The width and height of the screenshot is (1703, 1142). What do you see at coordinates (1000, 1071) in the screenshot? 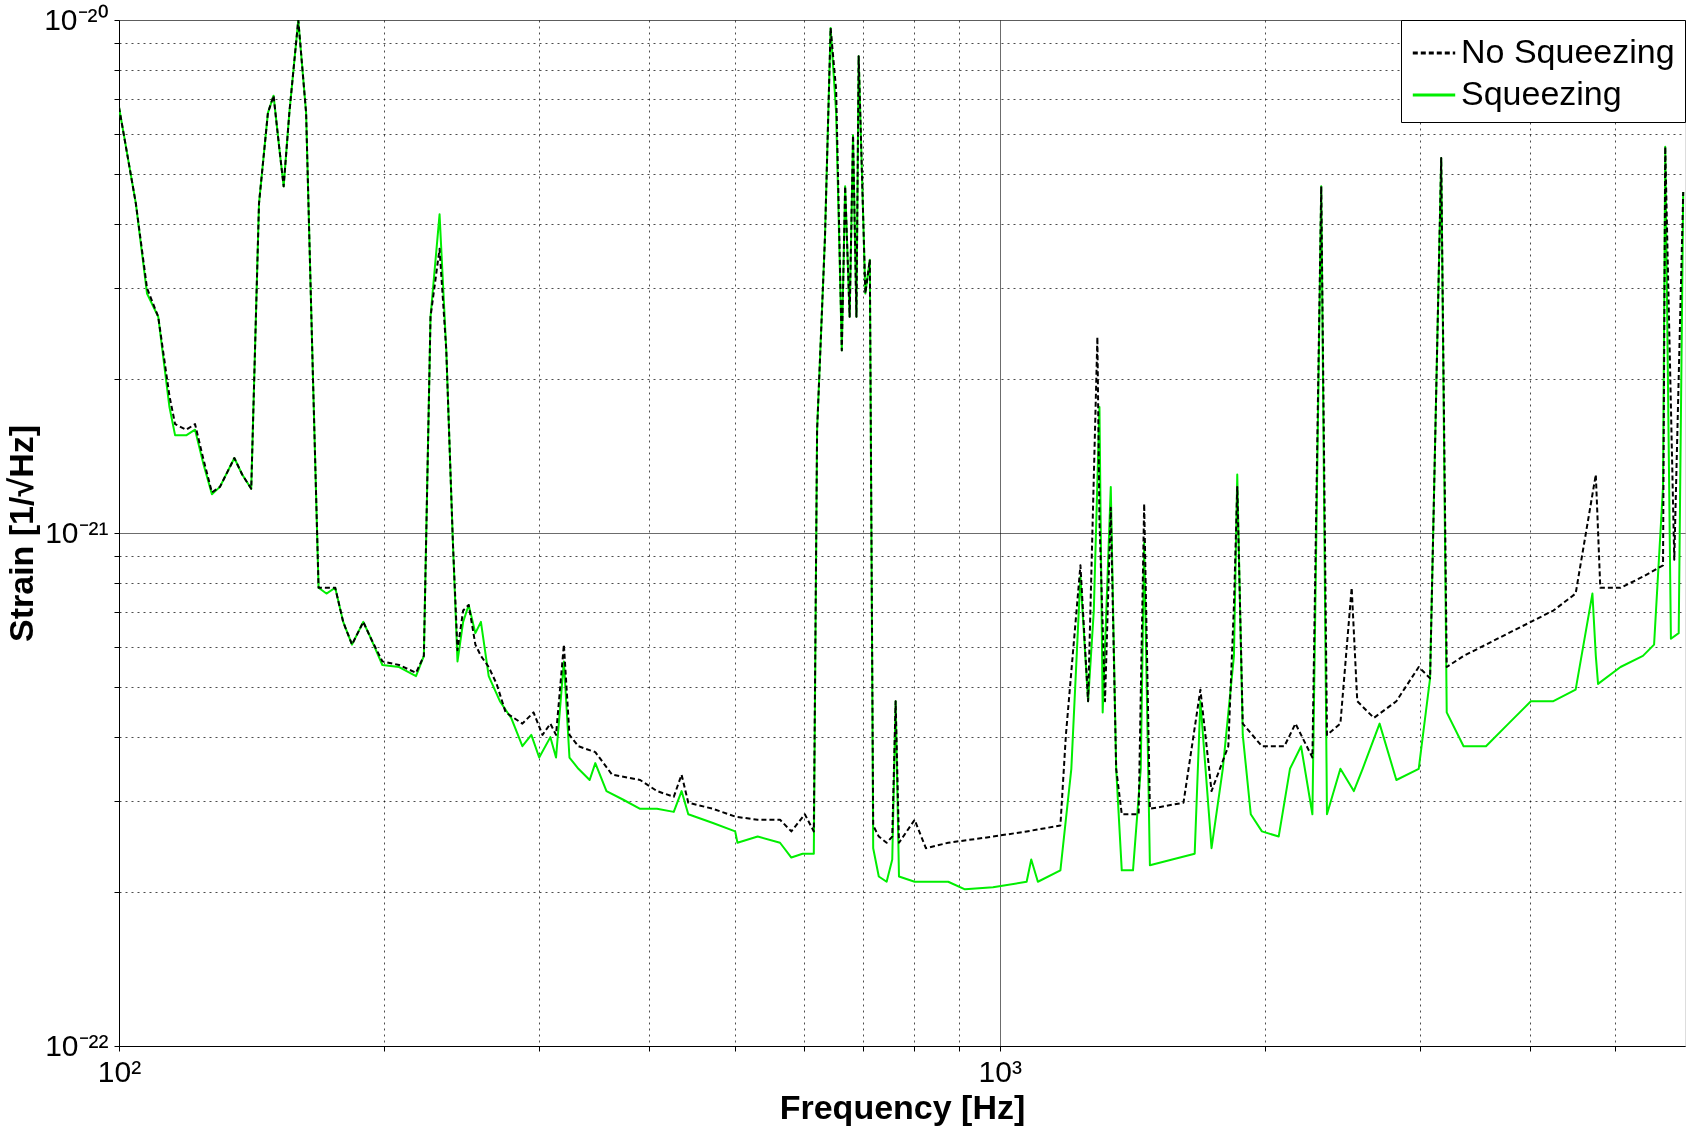
I see `x-tick-label: 10³` at bounding box center [1000, 1071].